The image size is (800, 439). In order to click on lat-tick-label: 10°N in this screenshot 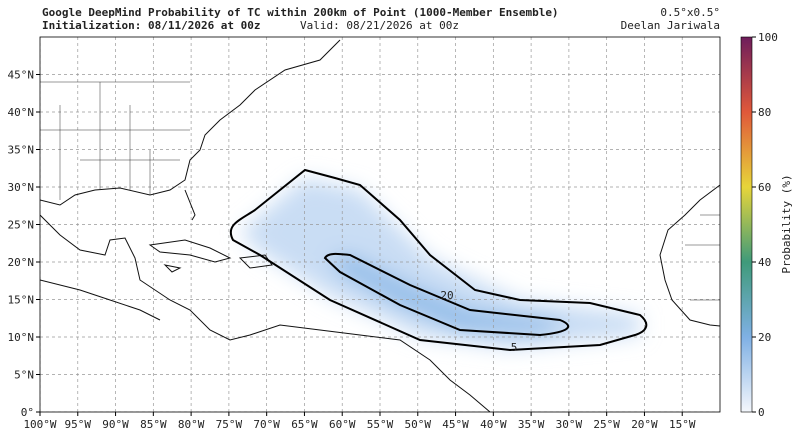, I will do `click(21, 337)`.